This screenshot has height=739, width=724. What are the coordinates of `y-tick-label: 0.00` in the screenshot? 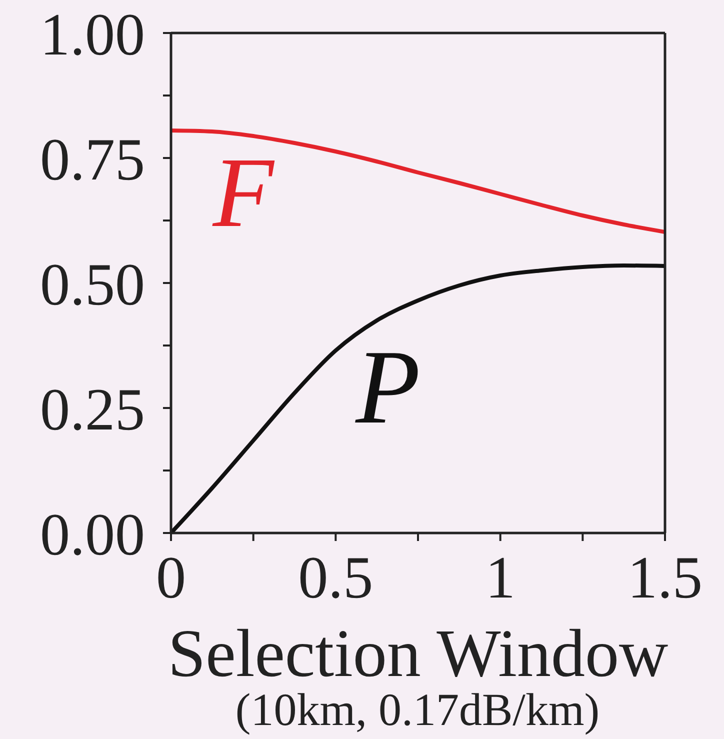 It's located at (92, 534).